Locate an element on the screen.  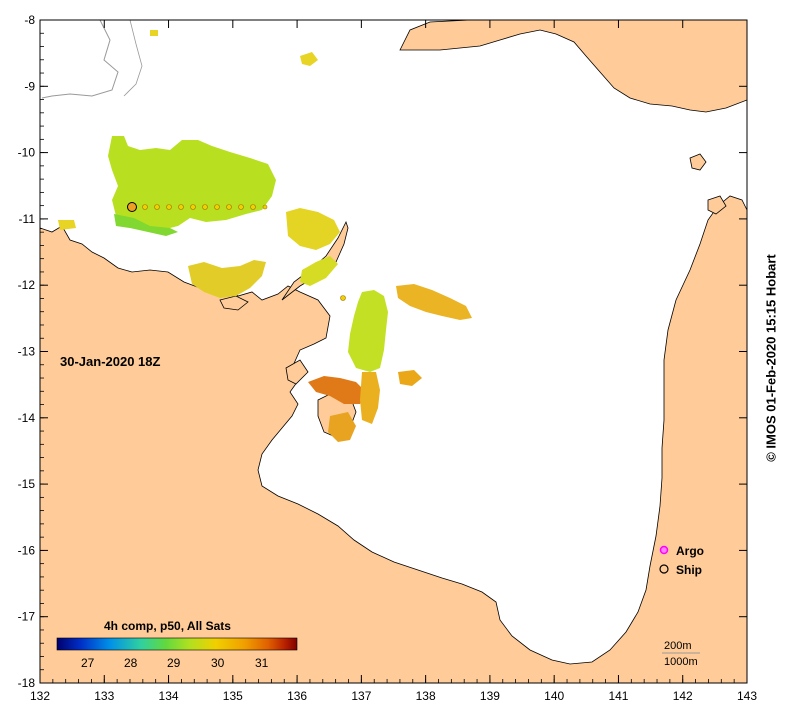
y-tick-label: -17 is located at coordinates (27, 617).